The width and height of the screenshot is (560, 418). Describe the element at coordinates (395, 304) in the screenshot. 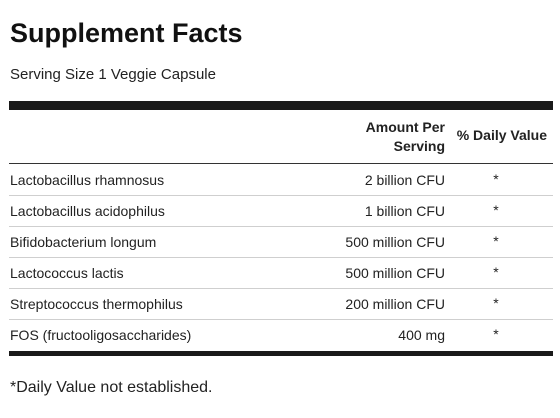

I see `ingredient-amount: 200 million CFU` at that location.